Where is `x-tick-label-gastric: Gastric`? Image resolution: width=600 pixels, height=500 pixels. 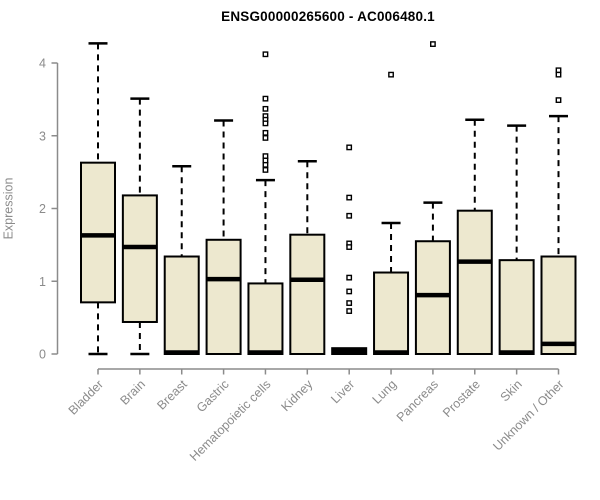
x-tick-label-gastric: Gastric is located at coordinates (213, 396).